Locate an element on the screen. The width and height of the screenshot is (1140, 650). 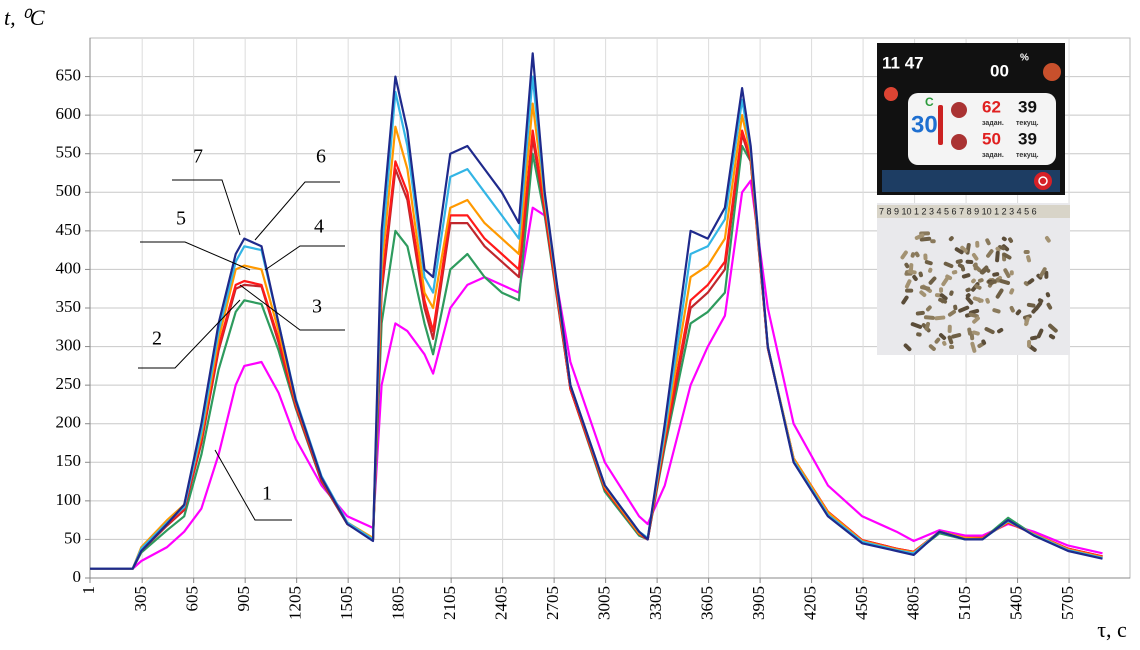
curve-label: 1 is located at coordinates (267, 494).